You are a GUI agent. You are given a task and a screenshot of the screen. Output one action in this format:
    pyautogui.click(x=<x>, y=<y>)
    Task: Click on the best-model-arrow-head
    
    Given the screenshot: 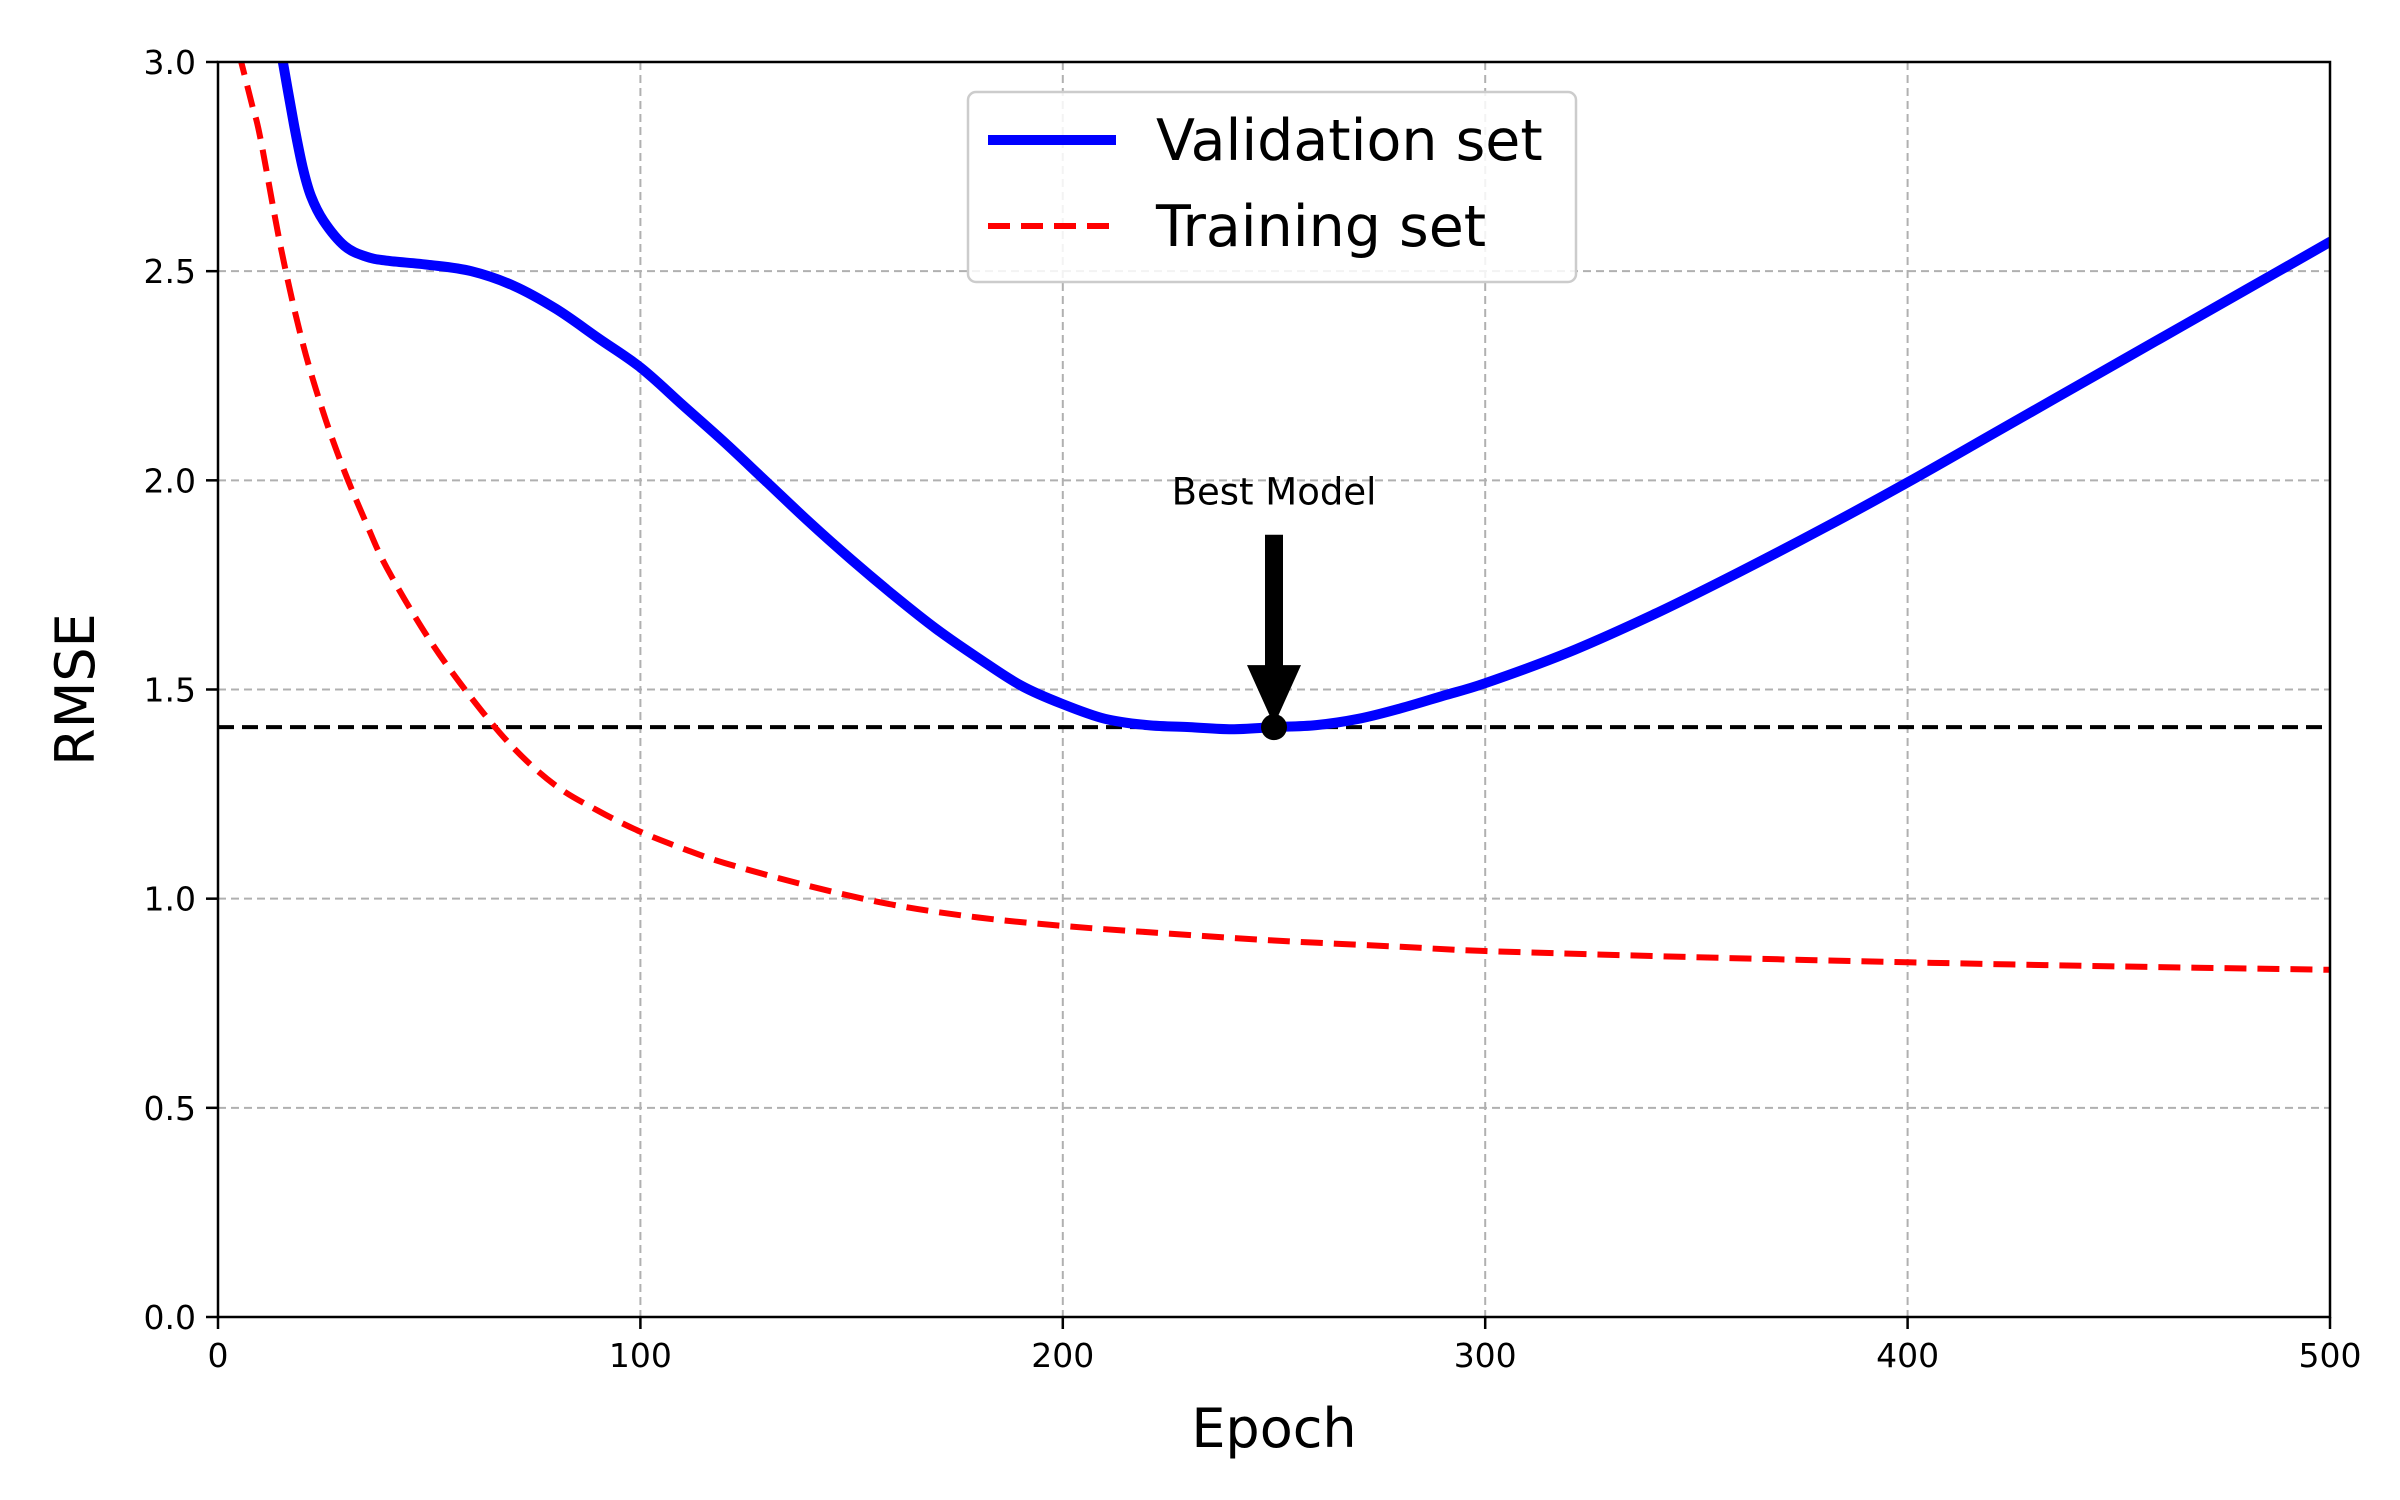 What is the action you would take?
    pyautogui.click(x=1274, y=695)
    